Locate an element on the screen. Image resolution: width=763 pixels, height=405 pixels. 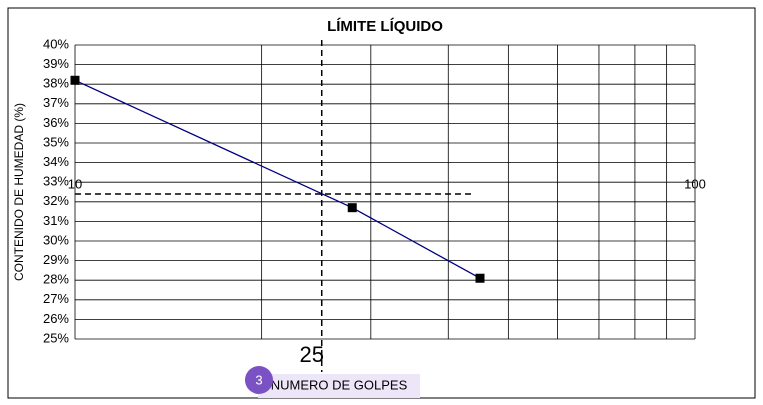
y-tick-label: 27% is located at coordinates (56, 298).